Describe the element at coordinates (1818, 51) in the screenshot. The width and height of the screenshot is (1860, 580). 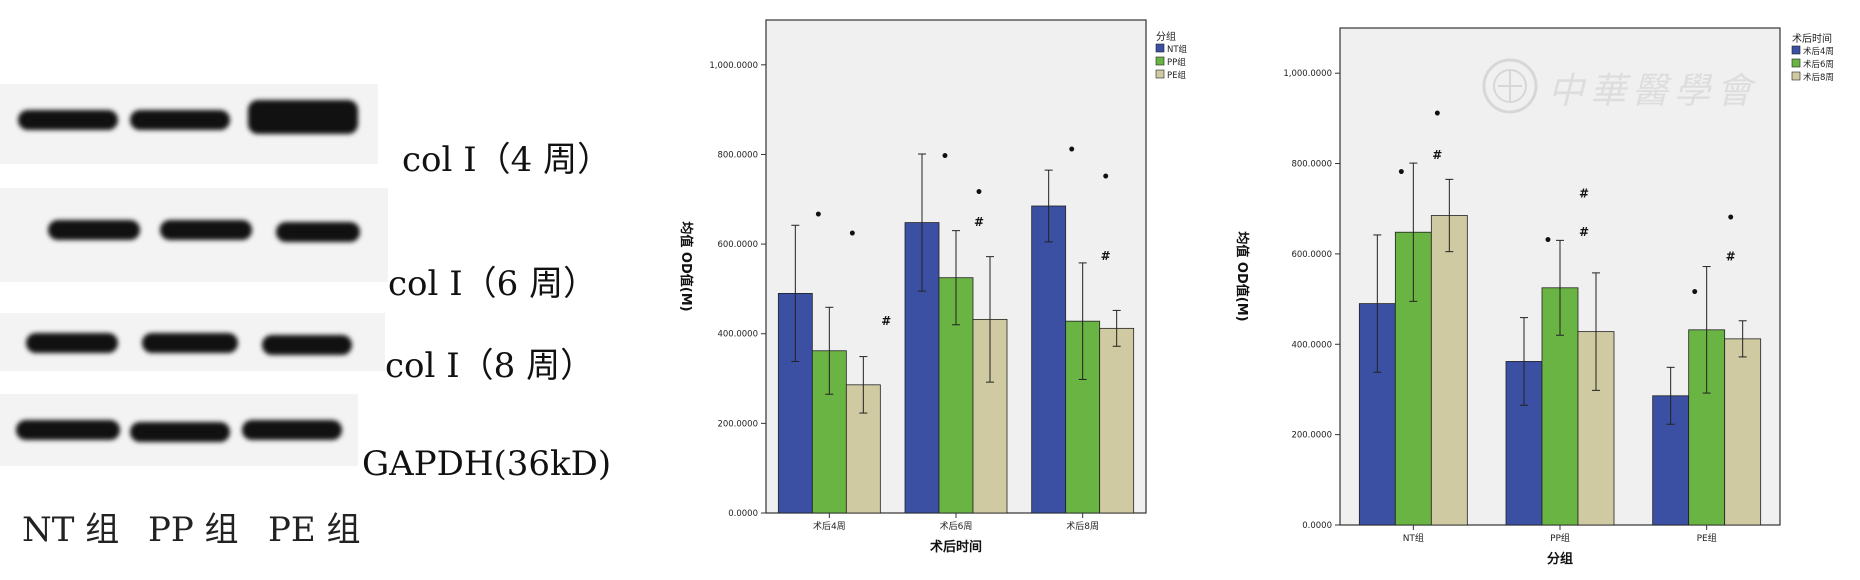
I see `legend-label: 术后4周` at that location.